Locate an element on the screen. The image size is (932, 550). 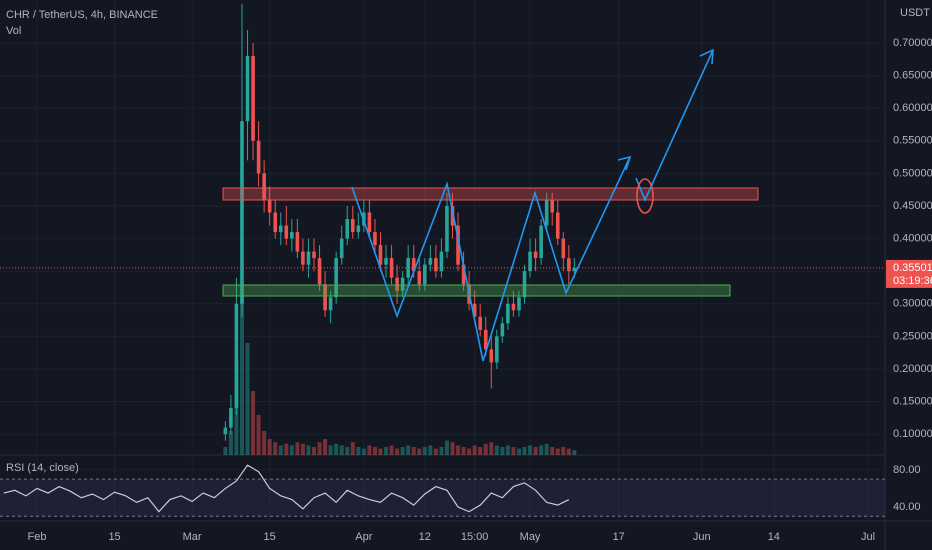
y-tick-label: 0.40000 is located at coordinates (912, 238).